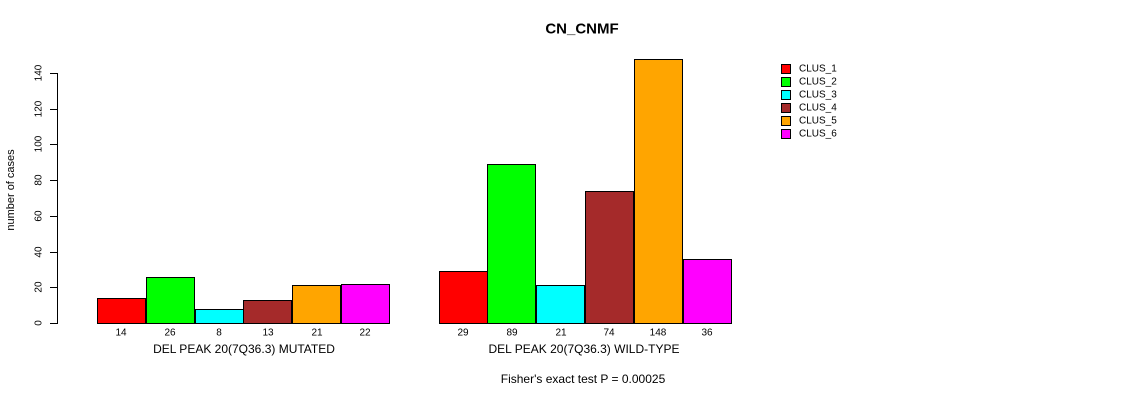  Describe the element at coordinates (365, 304) in the screenshot. I see `bar-clus_6-mutated` at that location.